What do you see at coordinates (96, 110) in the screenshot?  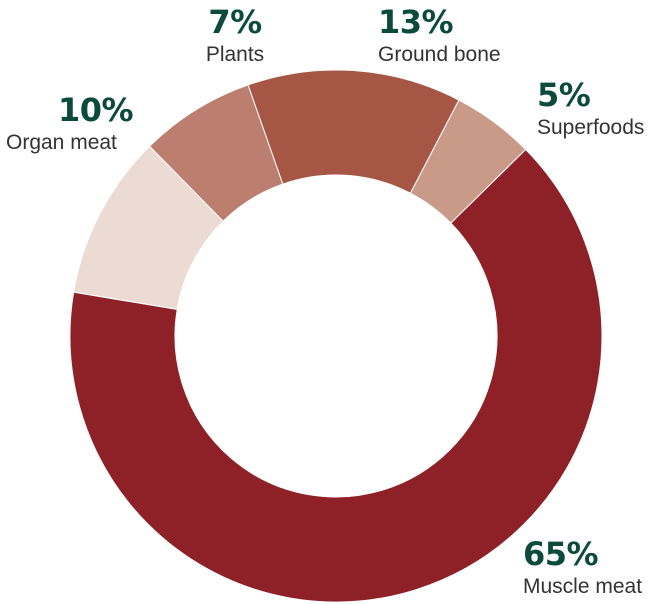 I see `label-organ-meat-percent: 10%` at bounding box center [96, 110].